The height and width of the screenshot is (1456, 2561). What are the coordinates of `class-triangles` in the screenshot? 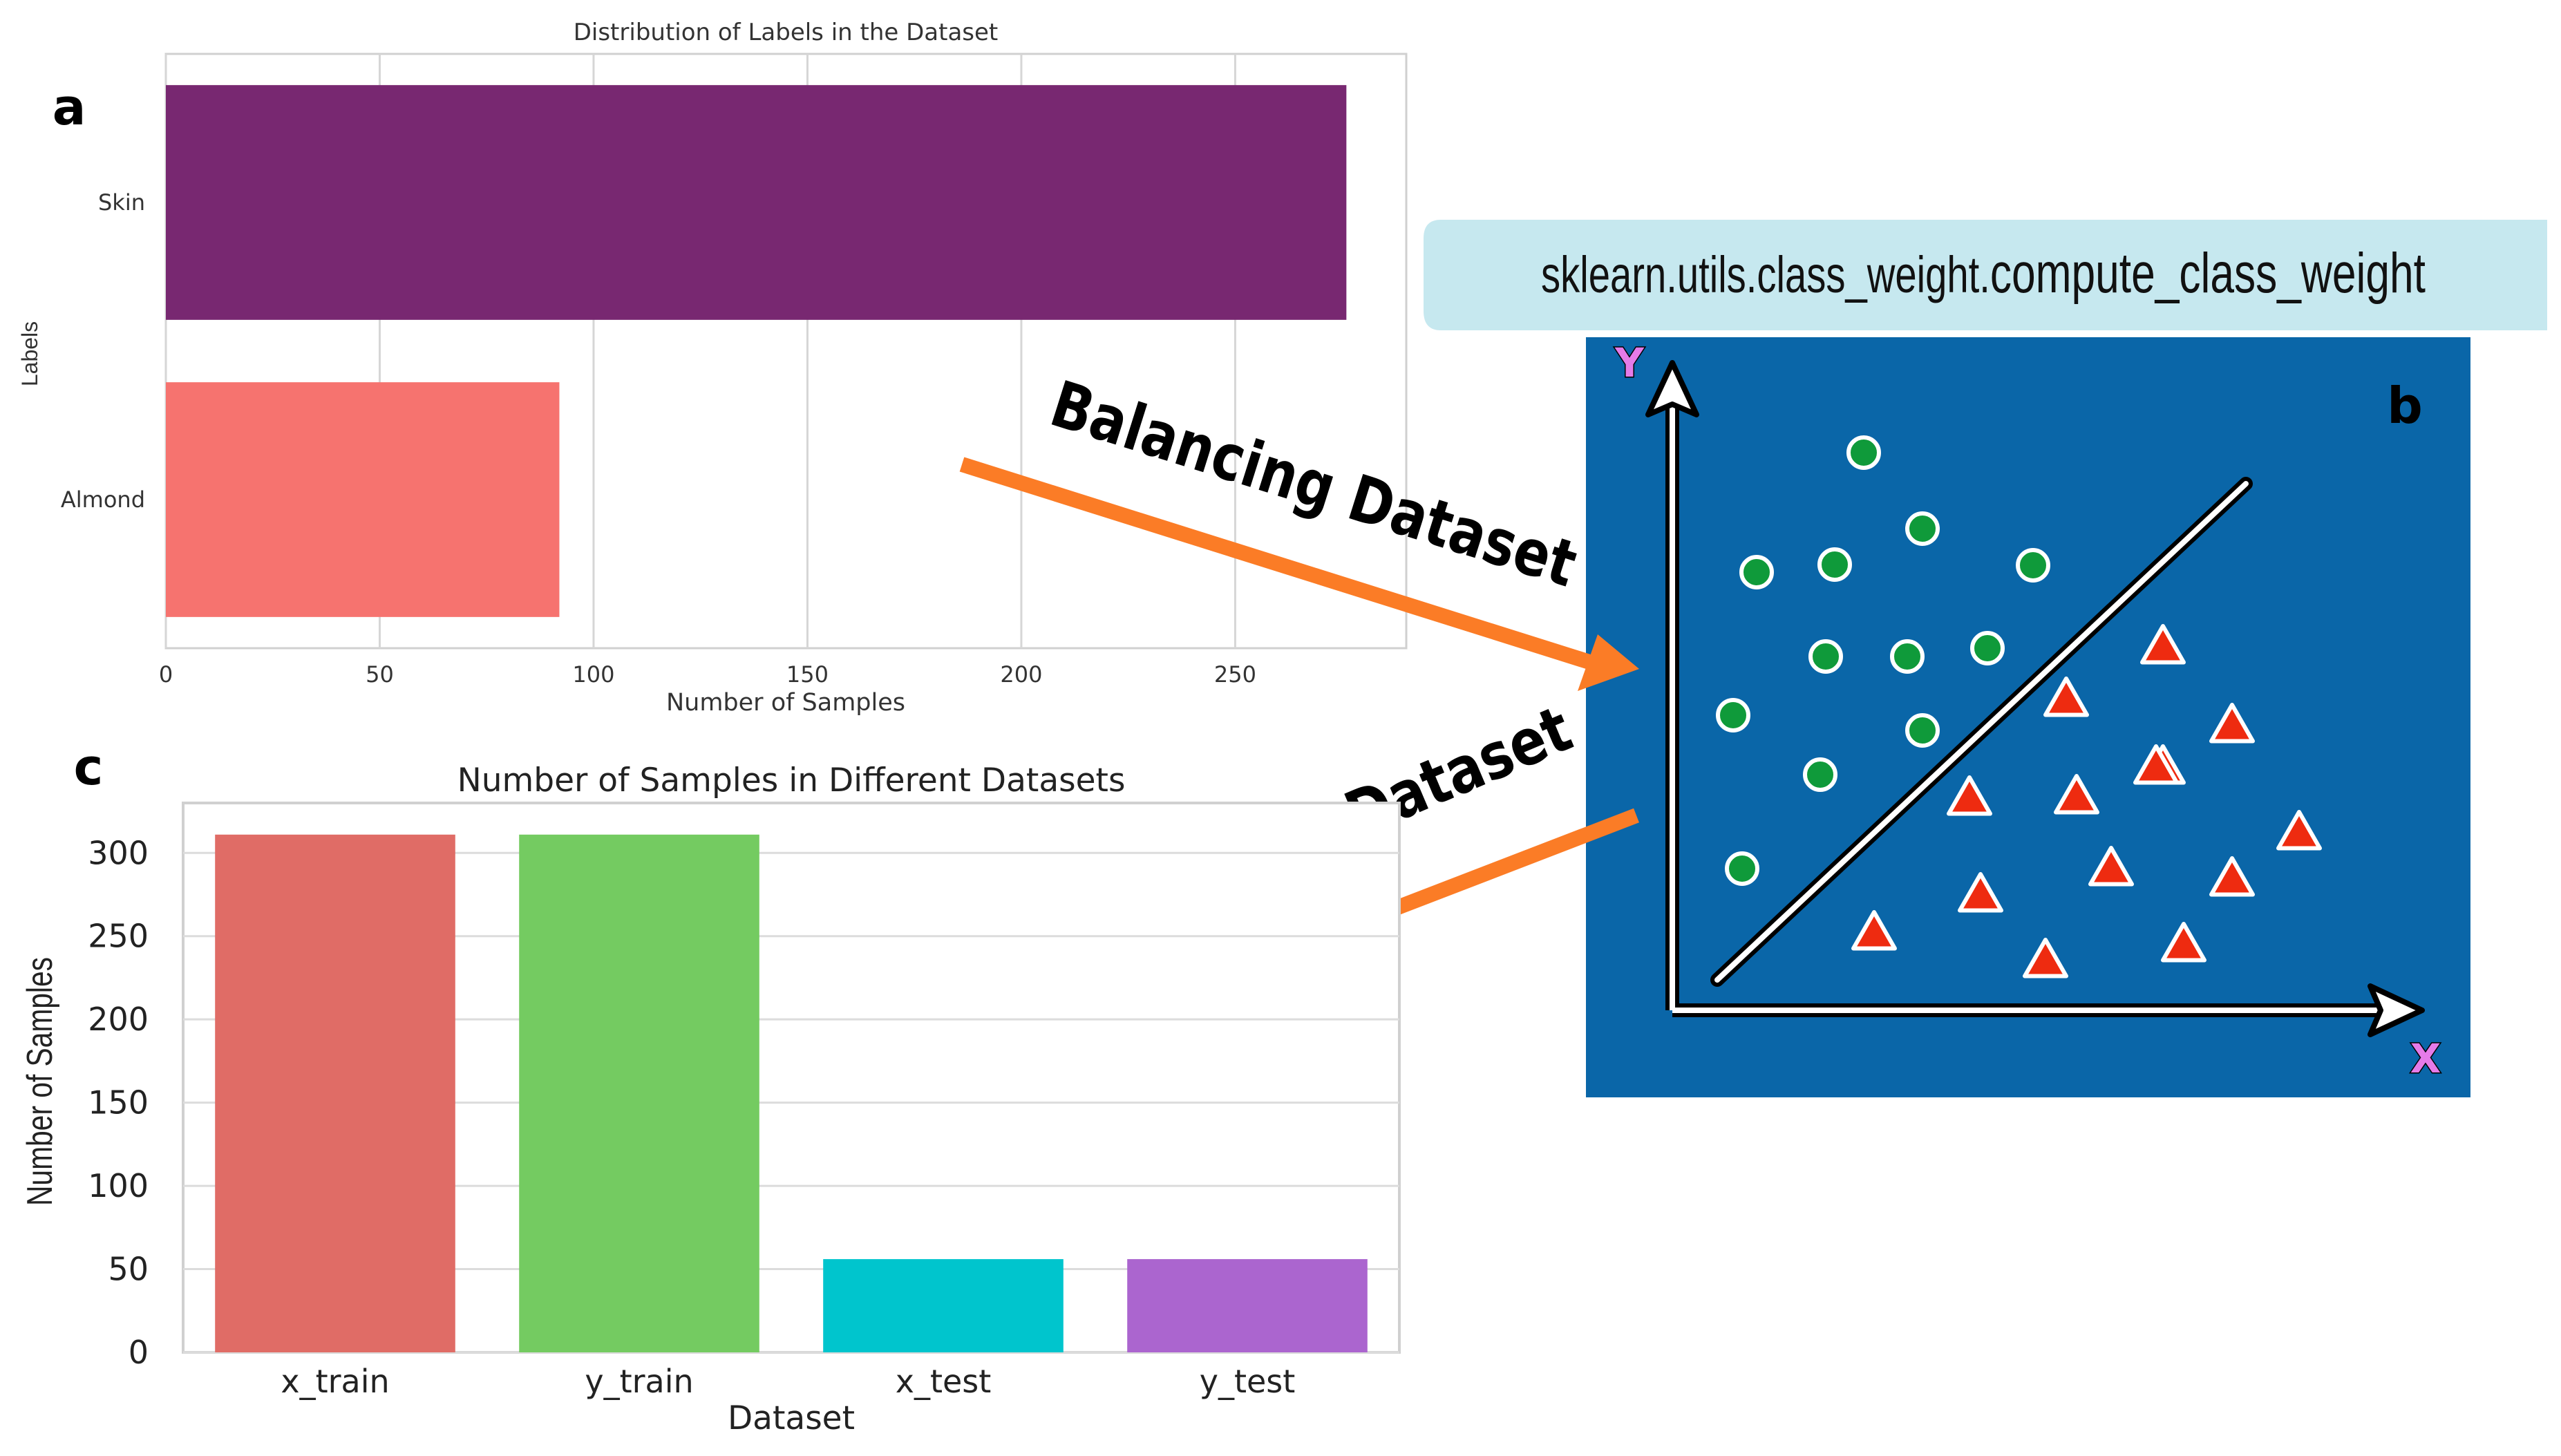 It's located at (2086, 801).